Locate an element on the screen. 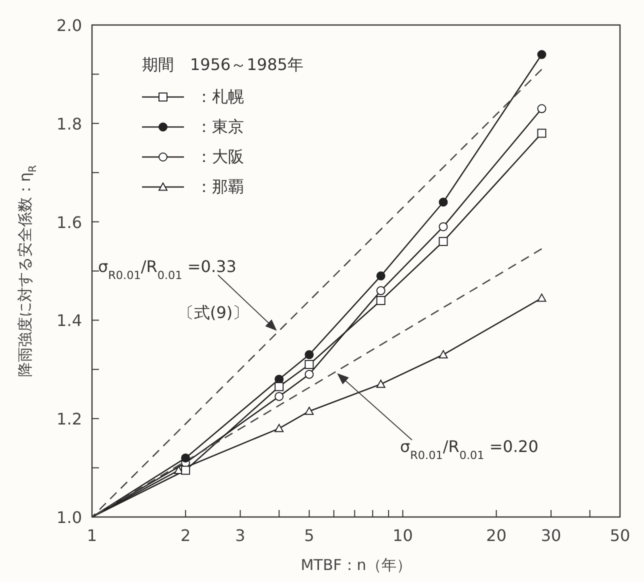 The width and height of the screenshot is (644, 582). annotation: σ$_{R0.01}$/R$_{0.01}$ =0.33 is located at coordinates (167, 269).